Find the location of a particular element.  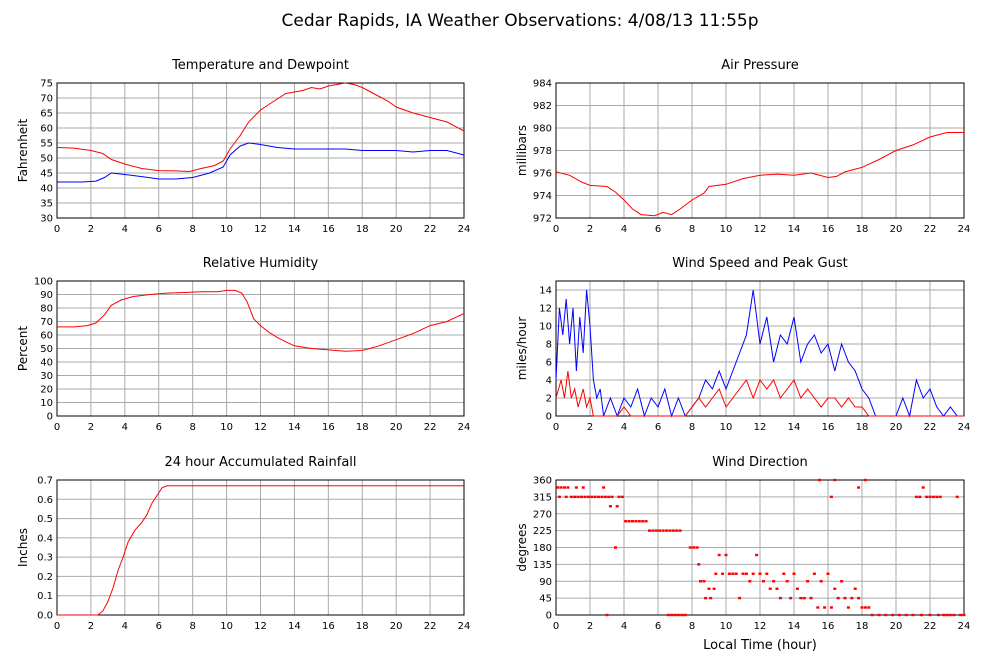

wind_direction-xtick-label: 24 is located at coordinates (964, 626).